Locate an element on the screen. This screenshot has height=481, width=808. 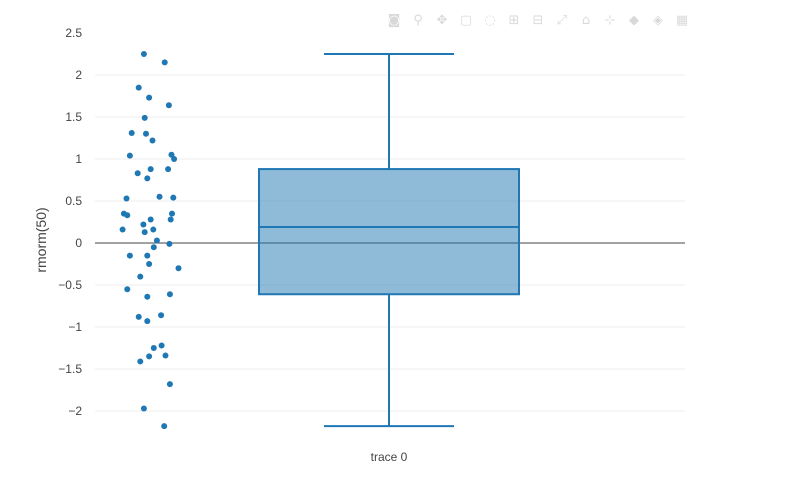
pan-icon: ✥ is located at coordinates (442, 20).